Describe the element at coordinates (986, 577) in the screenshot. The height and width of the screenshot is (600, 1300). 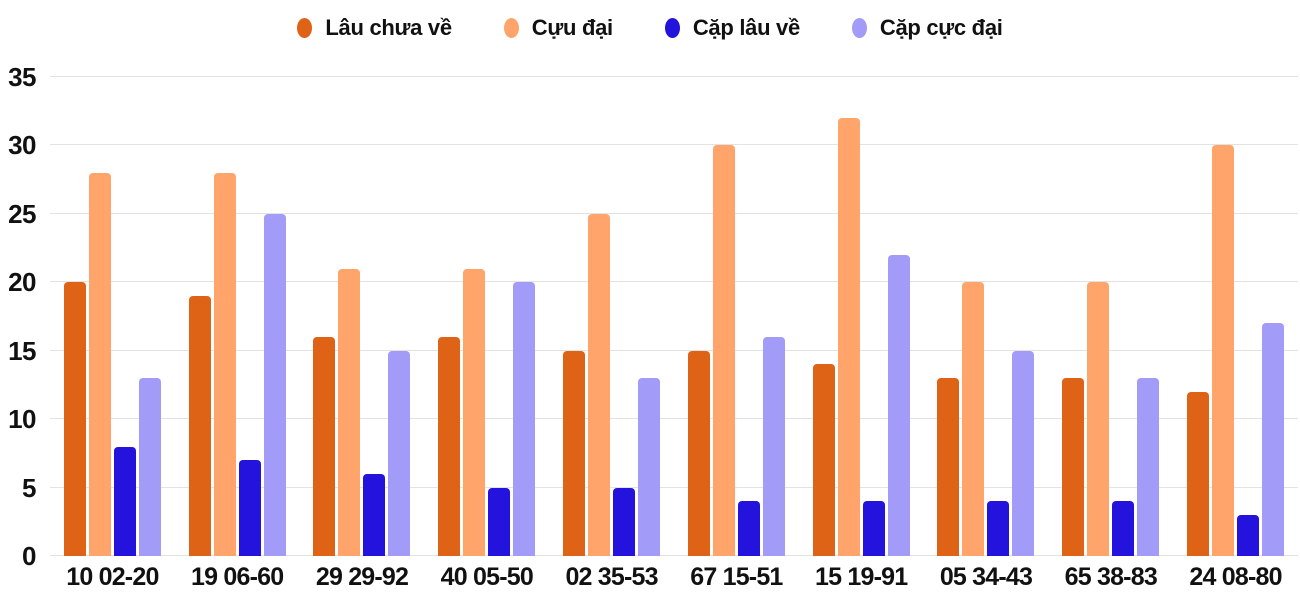
I see `x-tick-label-8: 05 34-43` at that location.